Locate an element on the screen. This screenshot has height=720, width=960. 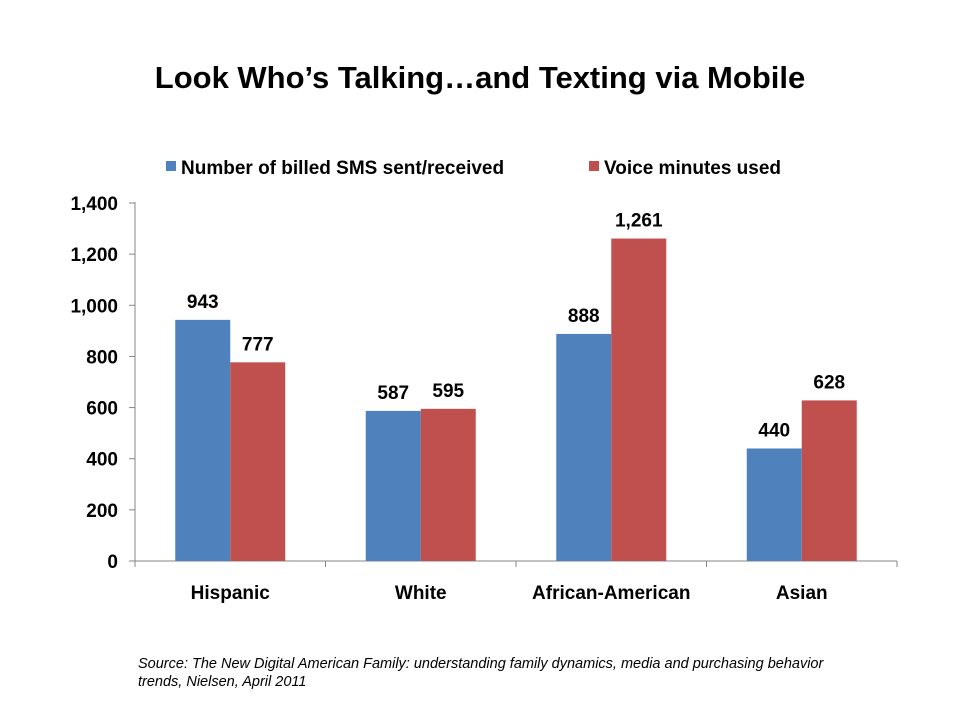
data-label: 628 is located at coordinates (829, 382).